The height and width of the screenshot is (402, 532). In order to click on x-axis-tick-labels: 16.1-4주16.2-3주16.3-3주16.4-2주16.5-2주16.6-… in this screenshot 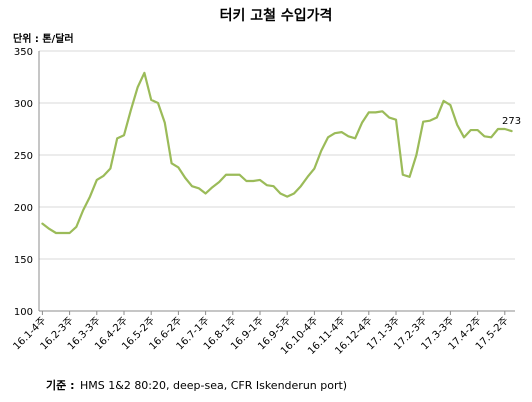, I will do `click(260, 336)`.